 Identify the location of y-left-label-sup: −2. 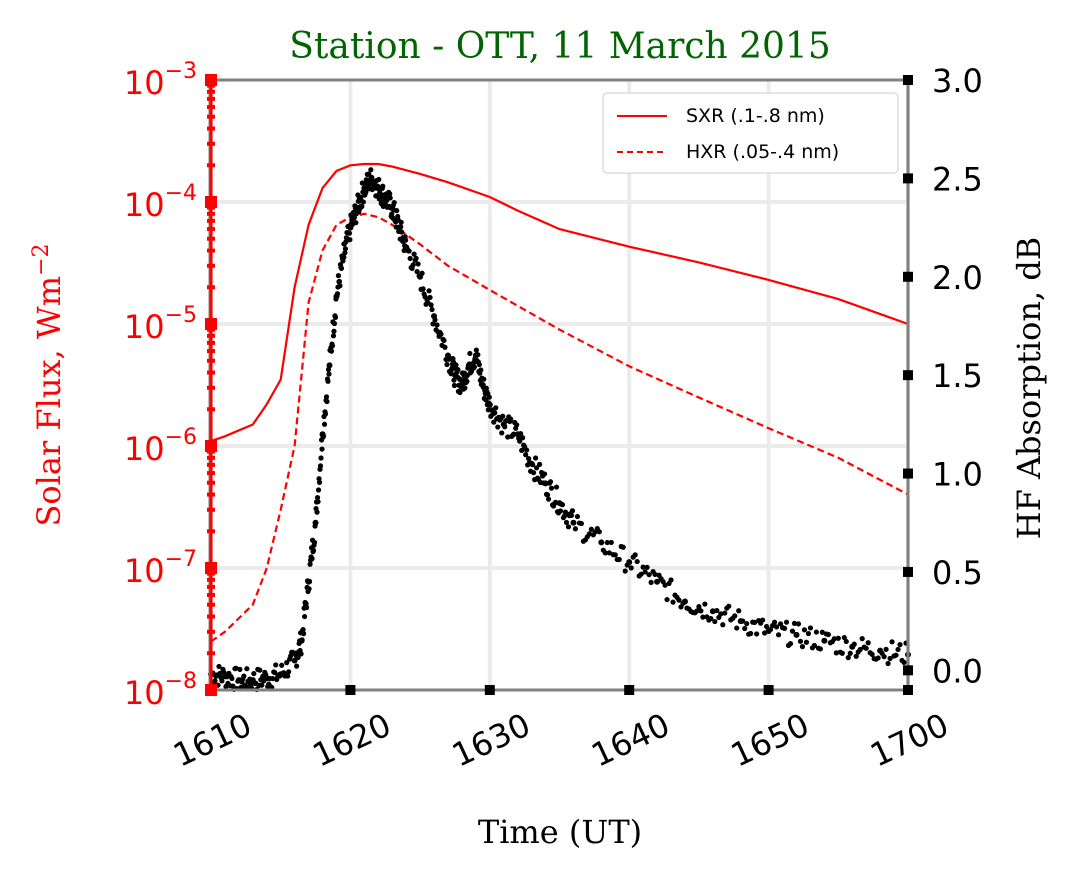
(41, 259).